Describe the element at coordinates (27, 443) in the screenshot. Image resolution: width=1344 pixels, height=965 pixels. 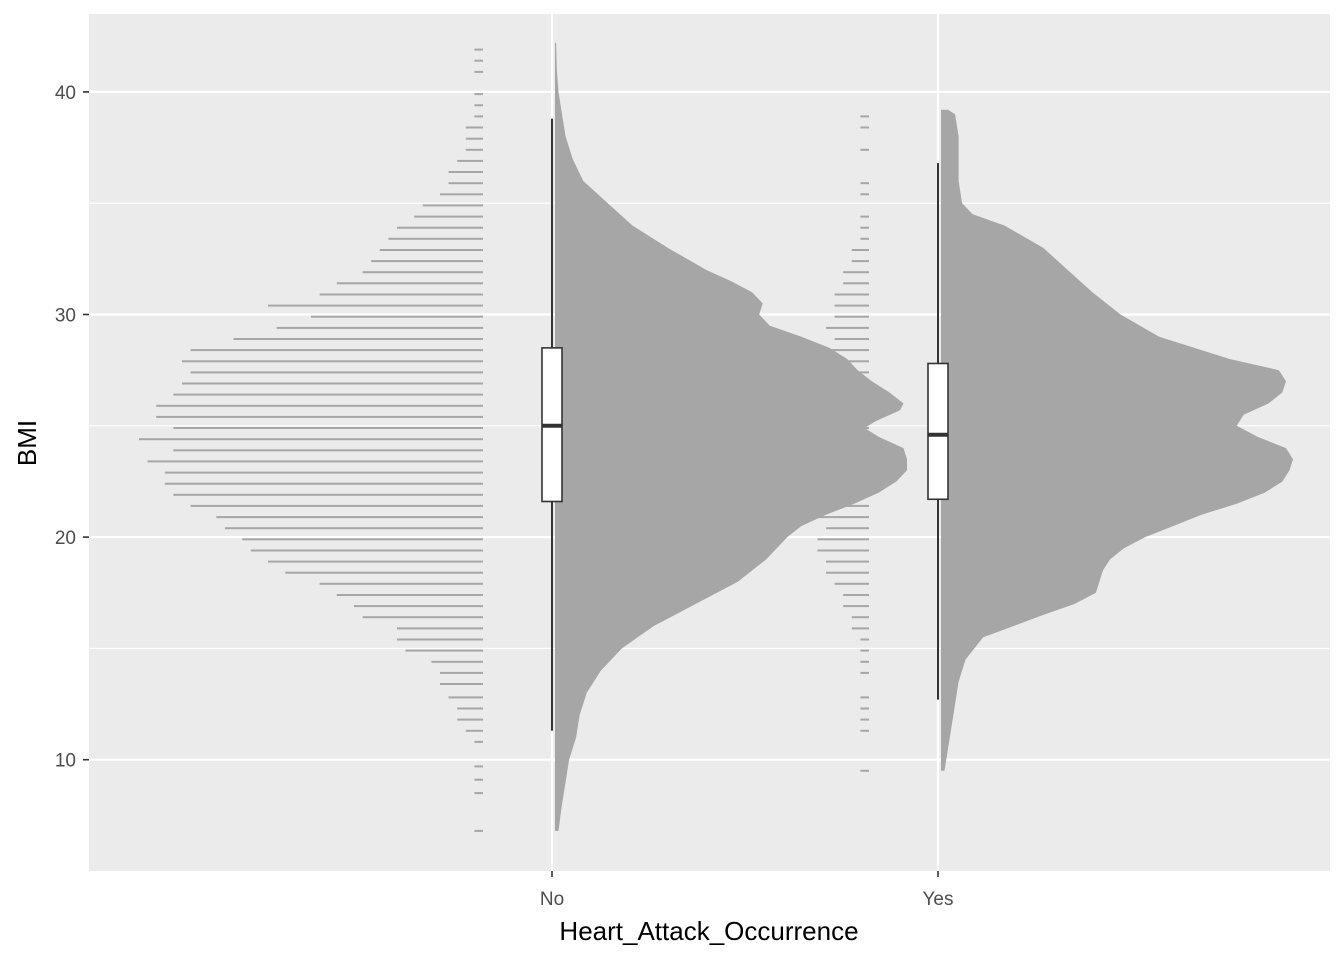
I see `y-axis-title: BMI` at that location.